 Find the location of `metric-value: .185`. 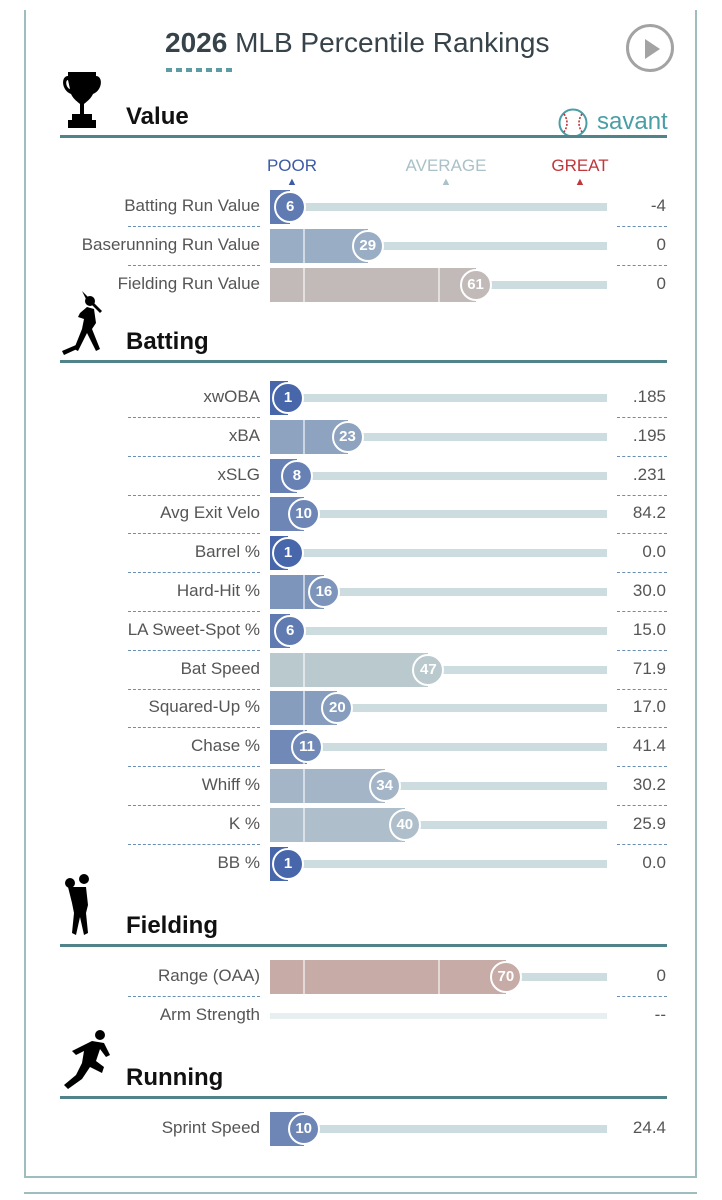

metric-value: .185 is located at coordinates (649, 396).